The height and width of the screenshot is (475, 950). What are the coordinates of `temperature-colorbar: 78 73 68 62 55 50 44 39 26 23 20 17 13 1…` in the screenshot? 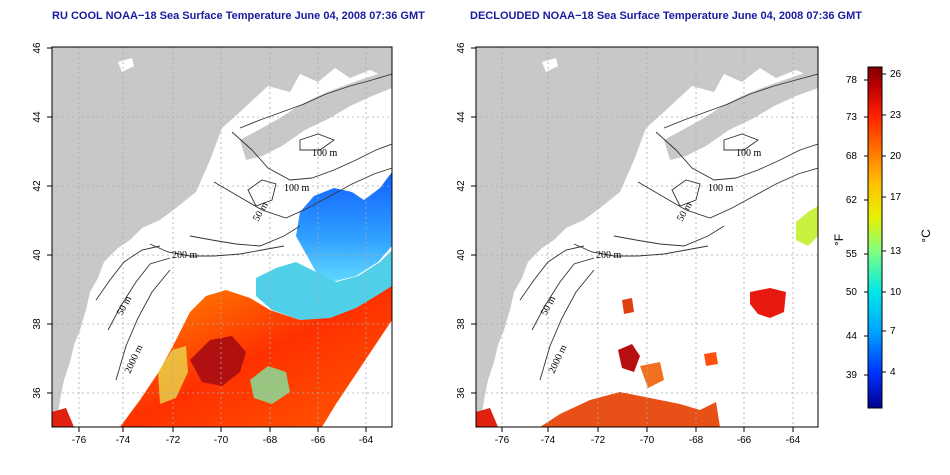 It's located at (882, 237).